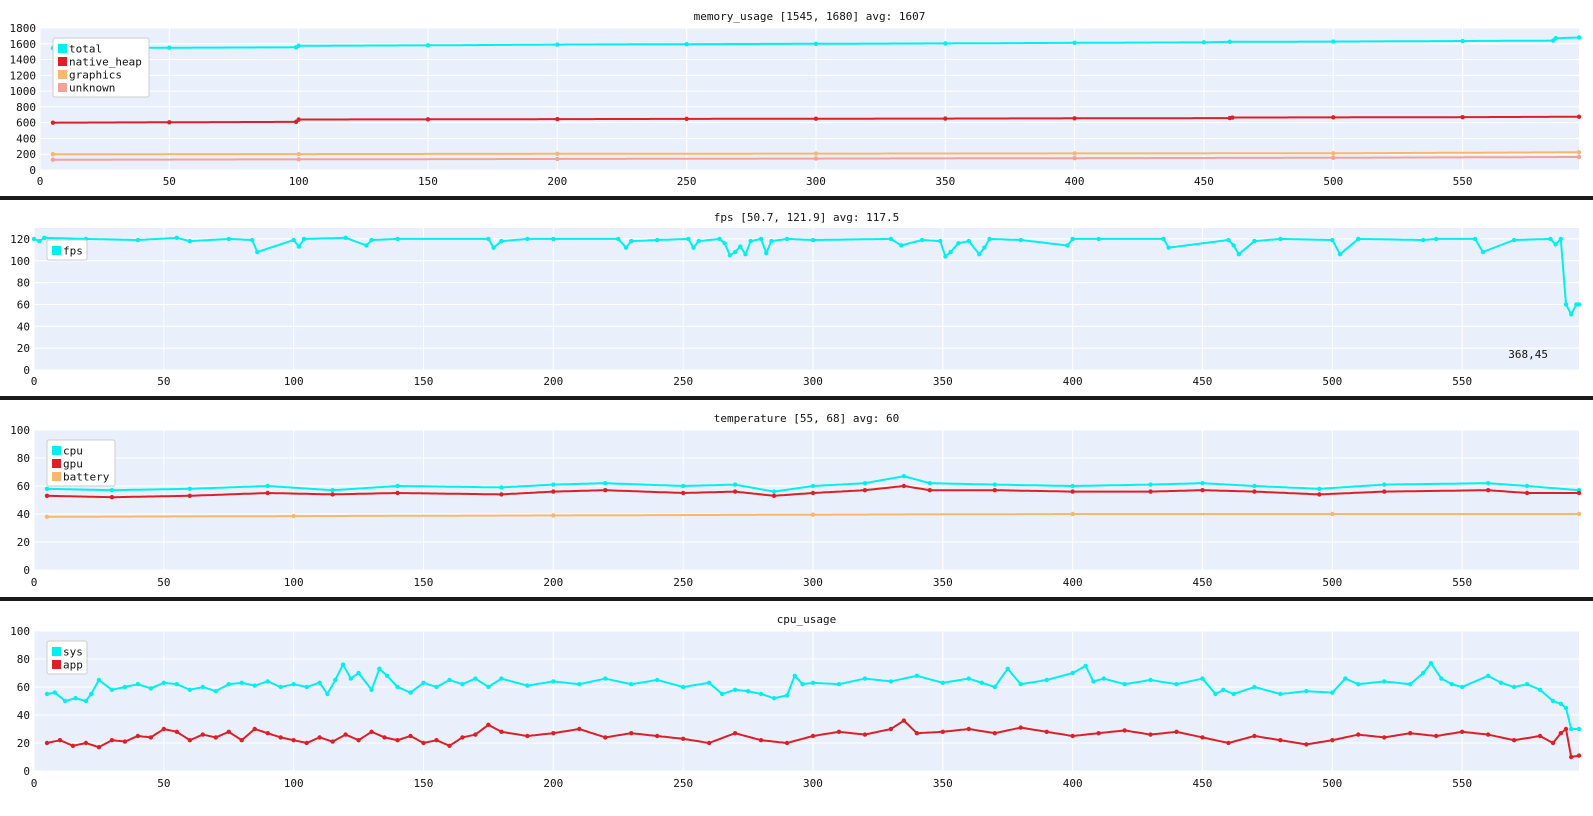  What do you see at coordinates (424, 381) in the screenshot?
I see `x-tick-label: 150` at bounding box center [424, 381].